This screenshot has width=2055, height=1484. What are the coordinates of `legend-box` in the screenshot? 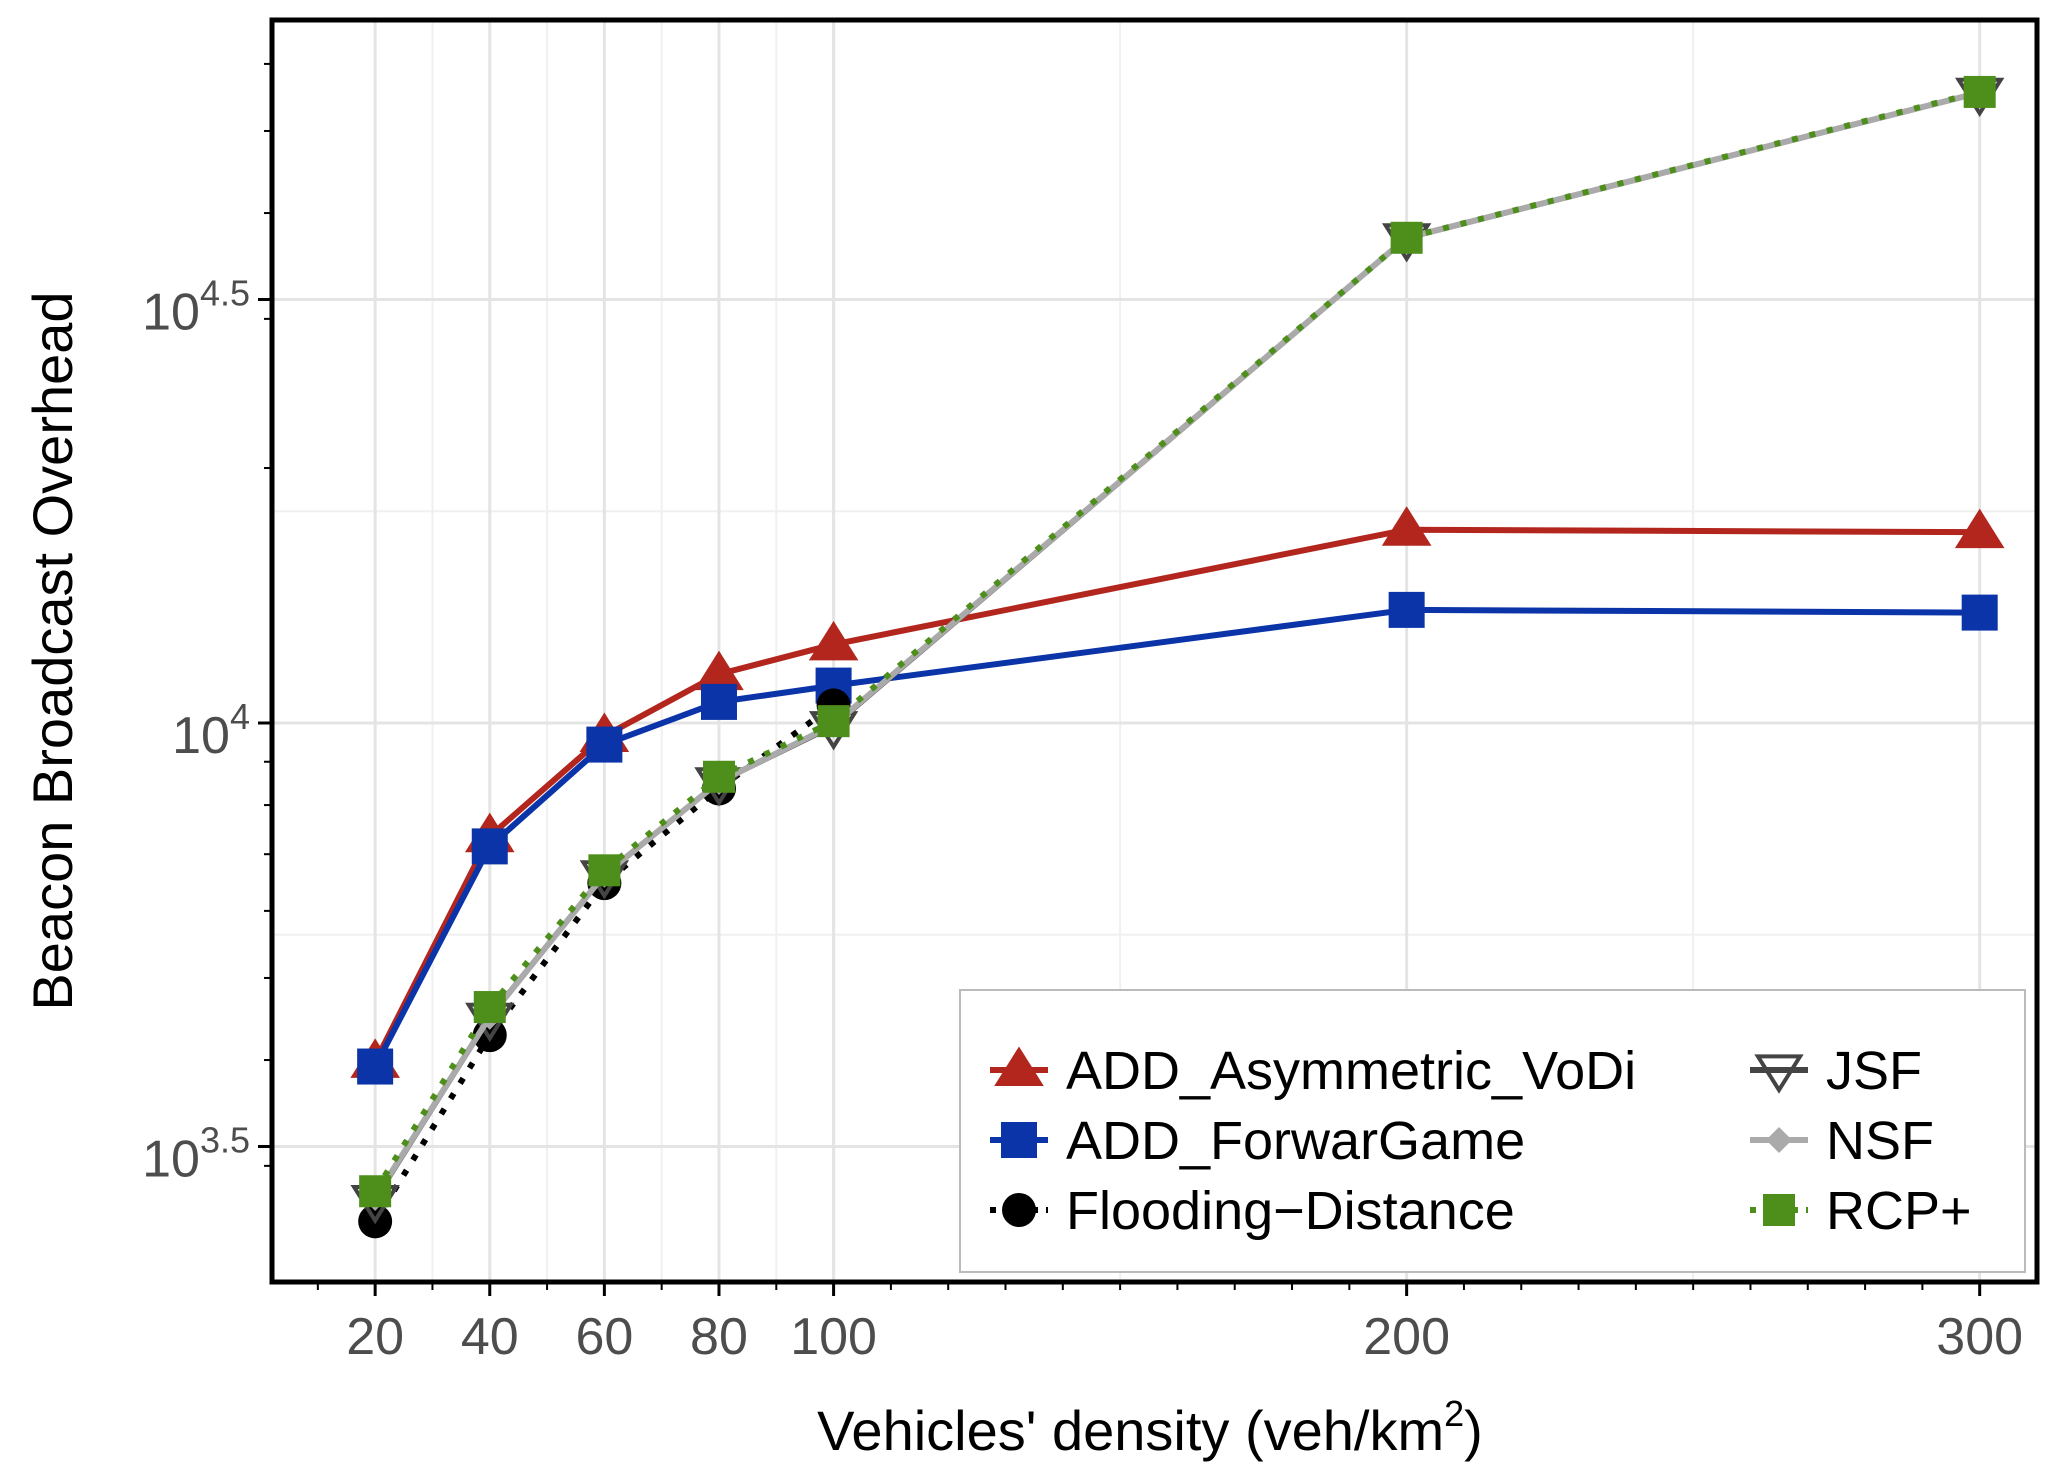 It's located at (1492, 1131).